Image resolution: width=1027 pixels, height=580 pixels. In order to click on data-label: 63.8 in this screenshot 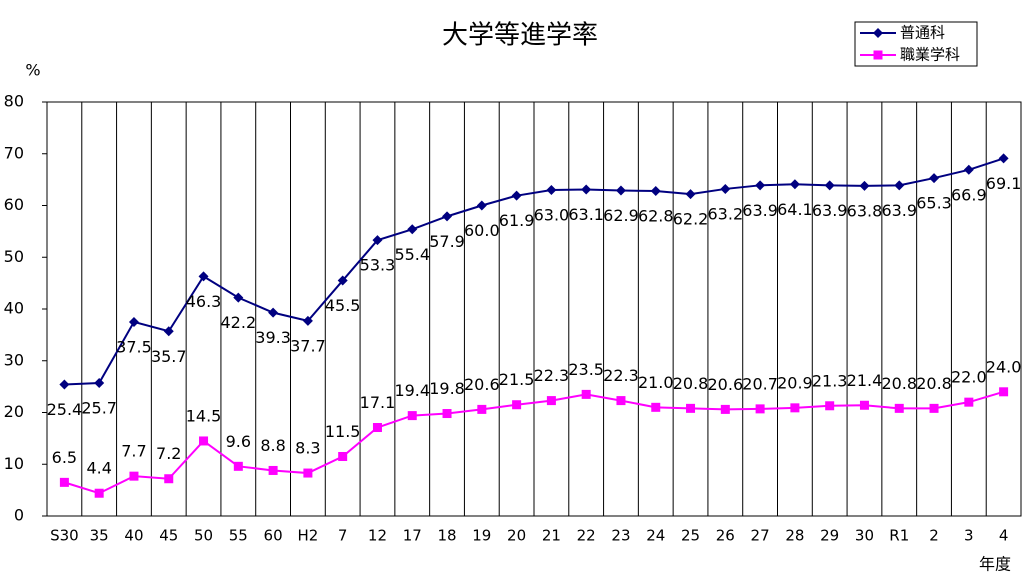, I will do `click(865, 210)`.